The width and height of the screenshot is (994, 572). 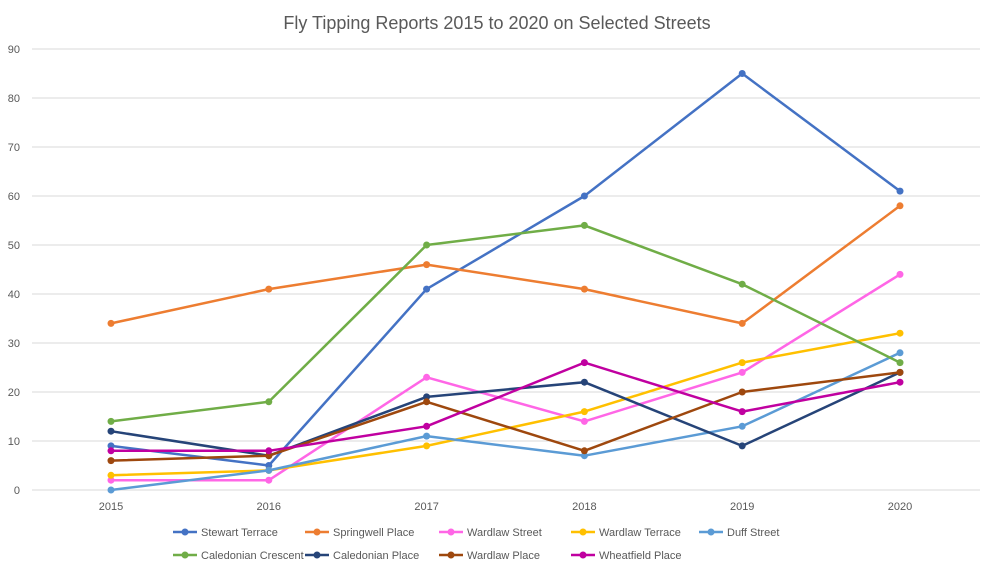 What do you see at coordinates (269, 507) in the screenshot?
I see `x-tick-label: 2016` at bounding box center [269, 507].